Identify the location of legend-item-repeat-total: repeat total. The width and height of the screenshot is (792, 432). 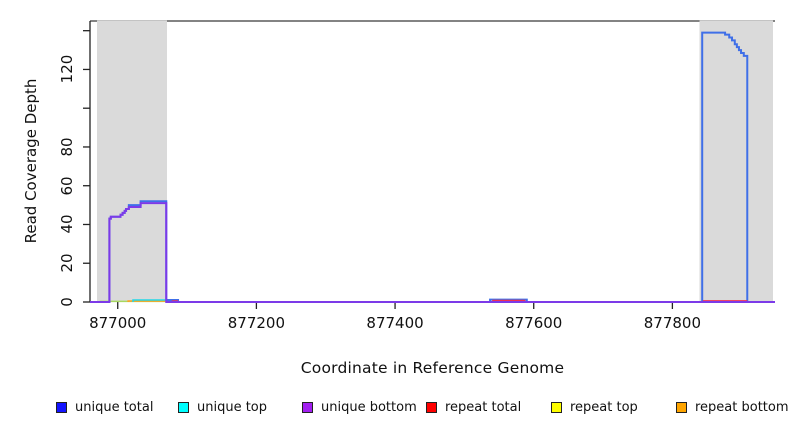
(473, 407).